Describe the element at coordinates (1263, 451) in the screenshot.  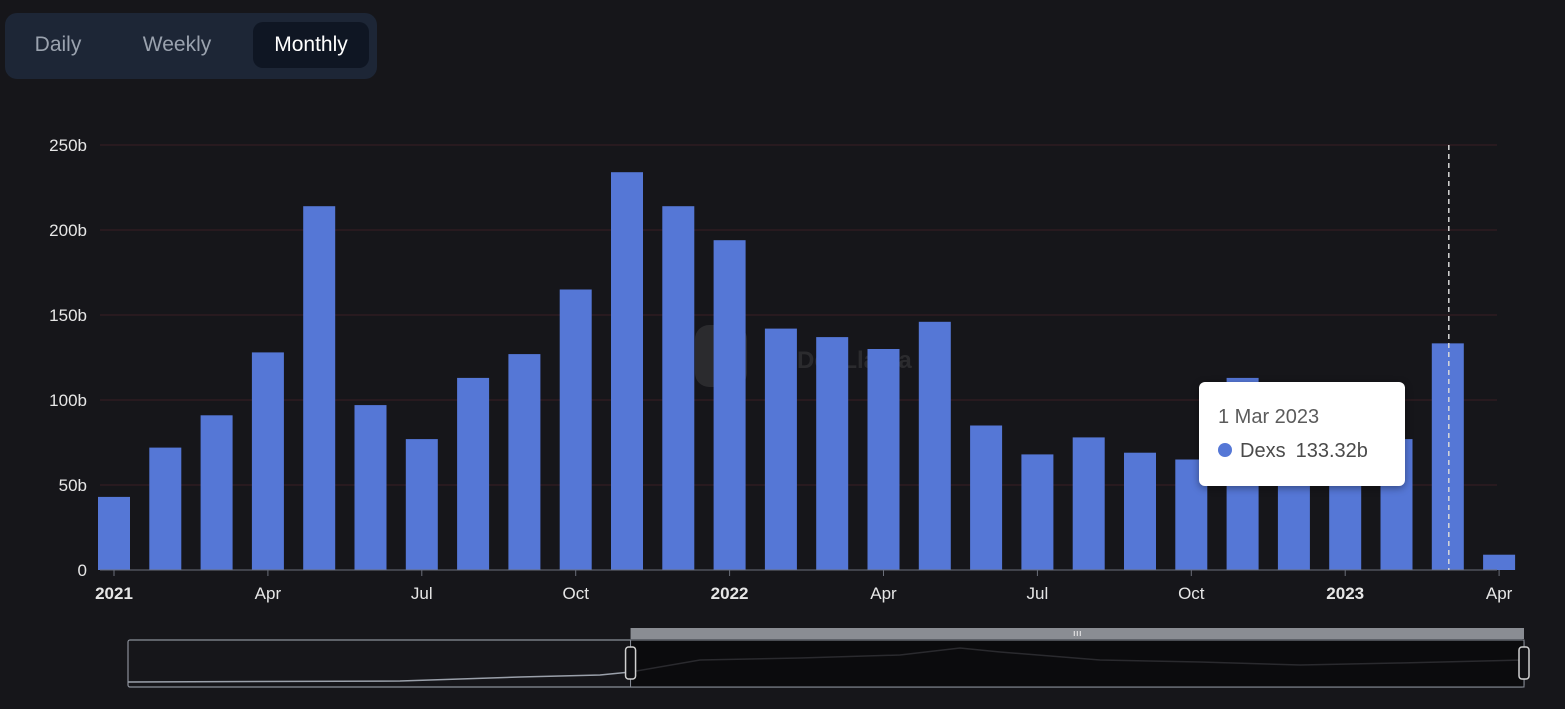
I see `tooltip-series-name: Dexs` at that location.